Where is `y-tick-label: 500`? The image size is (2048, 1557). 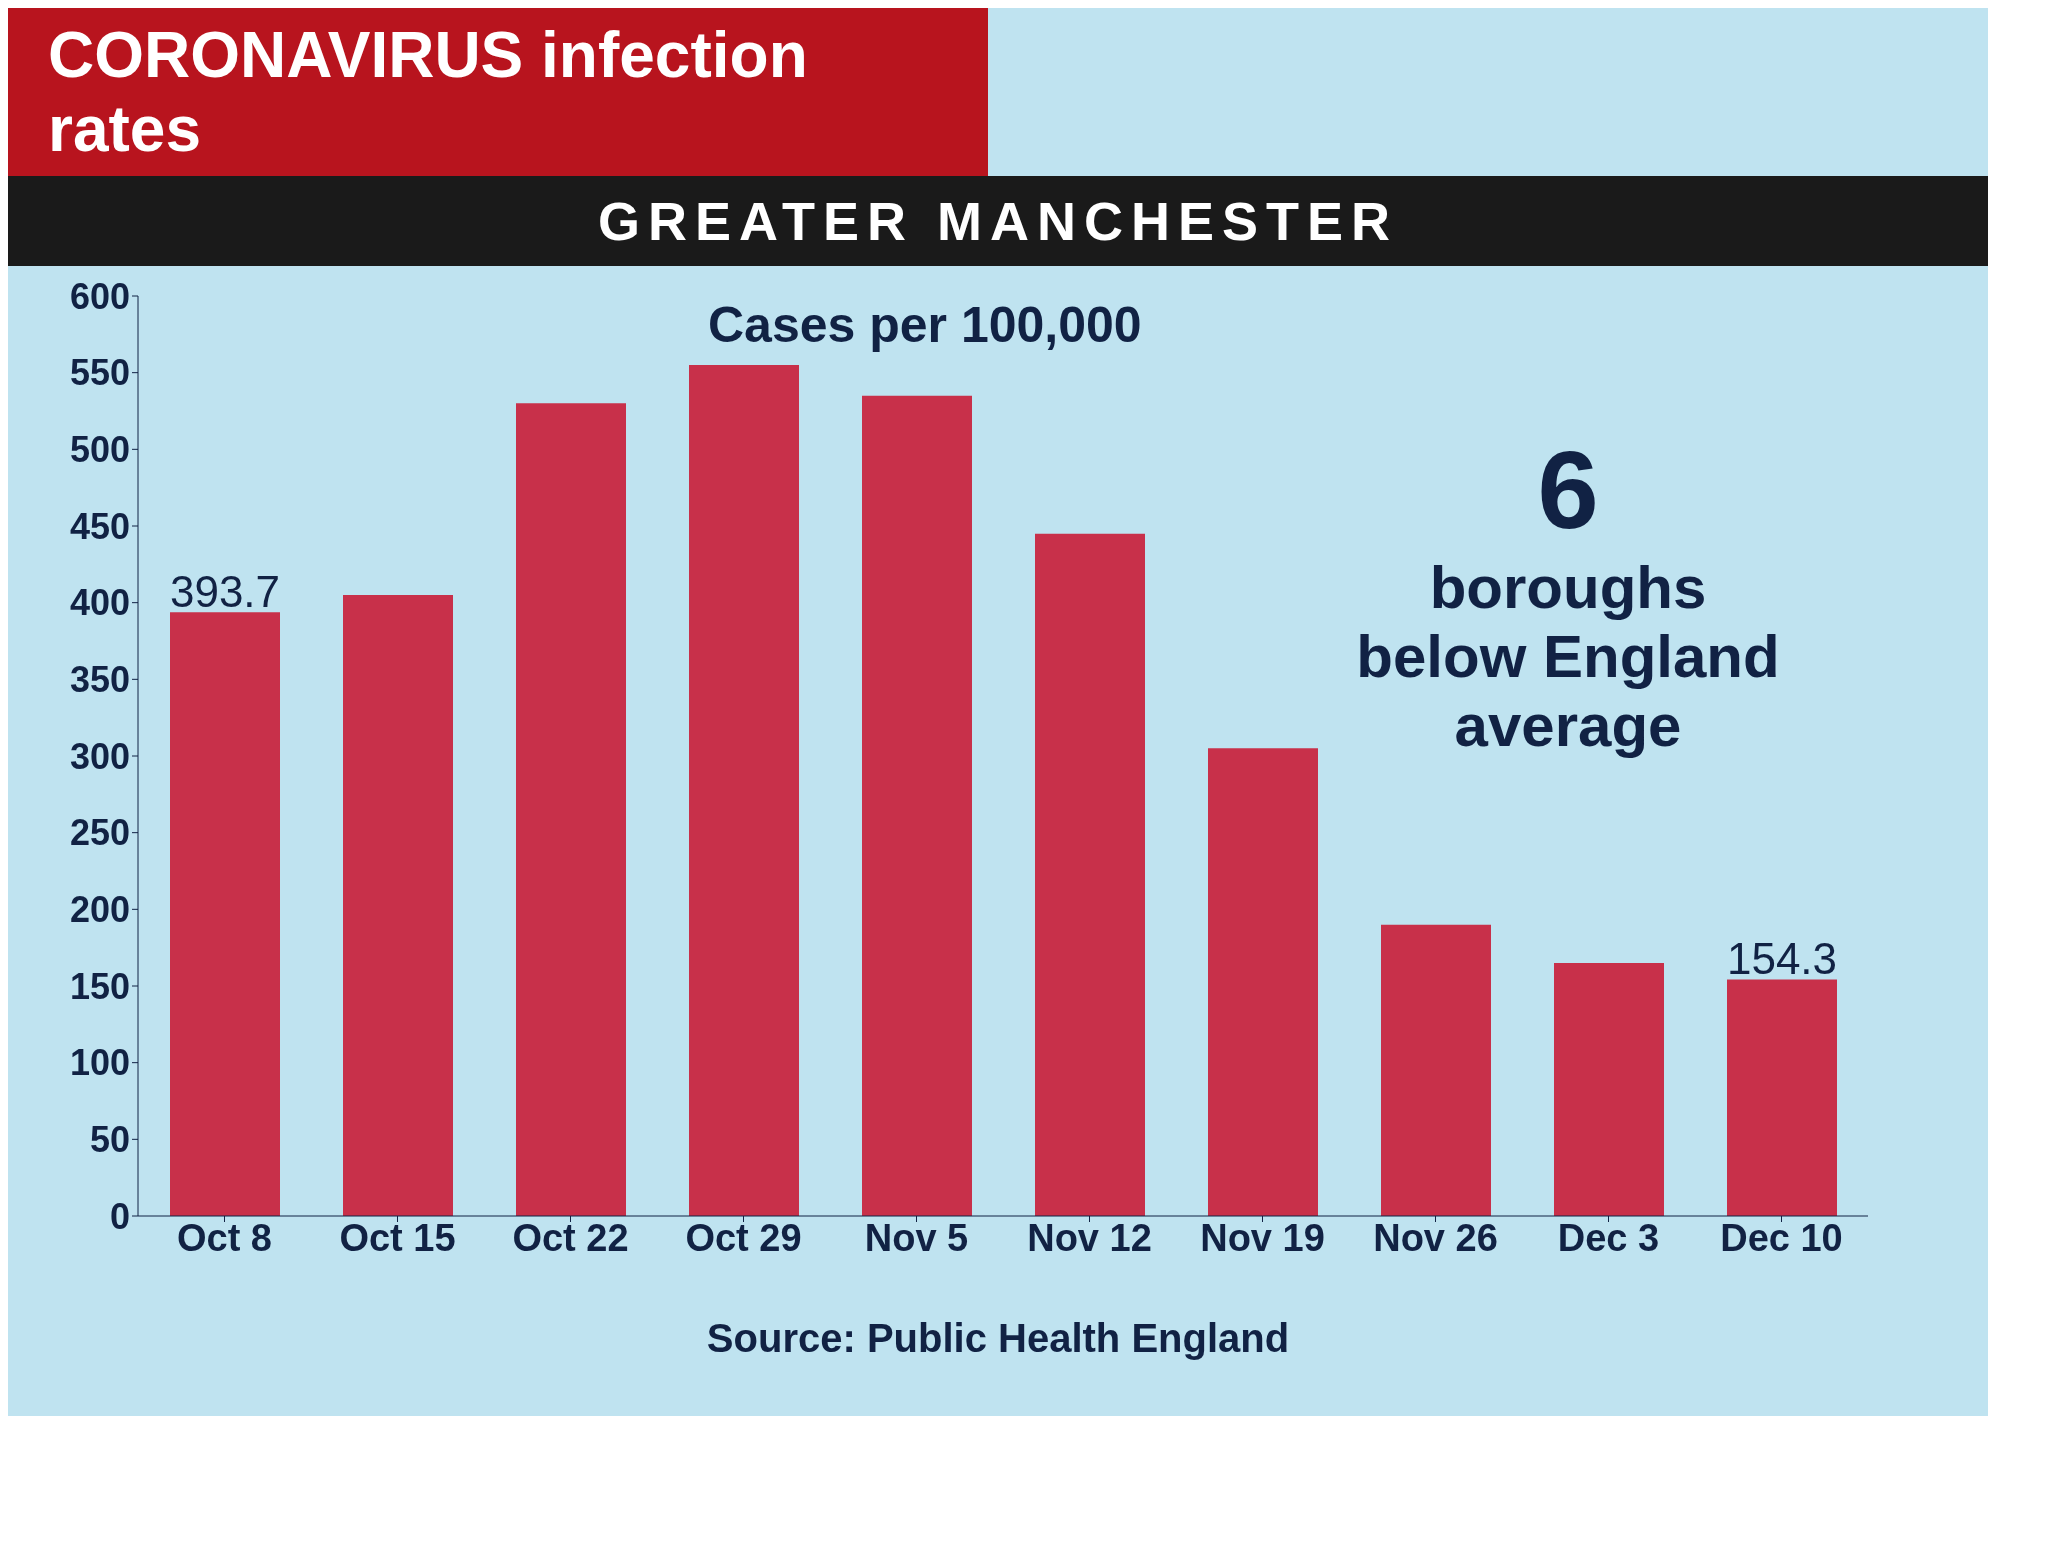
y-tick-label: 500 is located at coordinates (99, 450).